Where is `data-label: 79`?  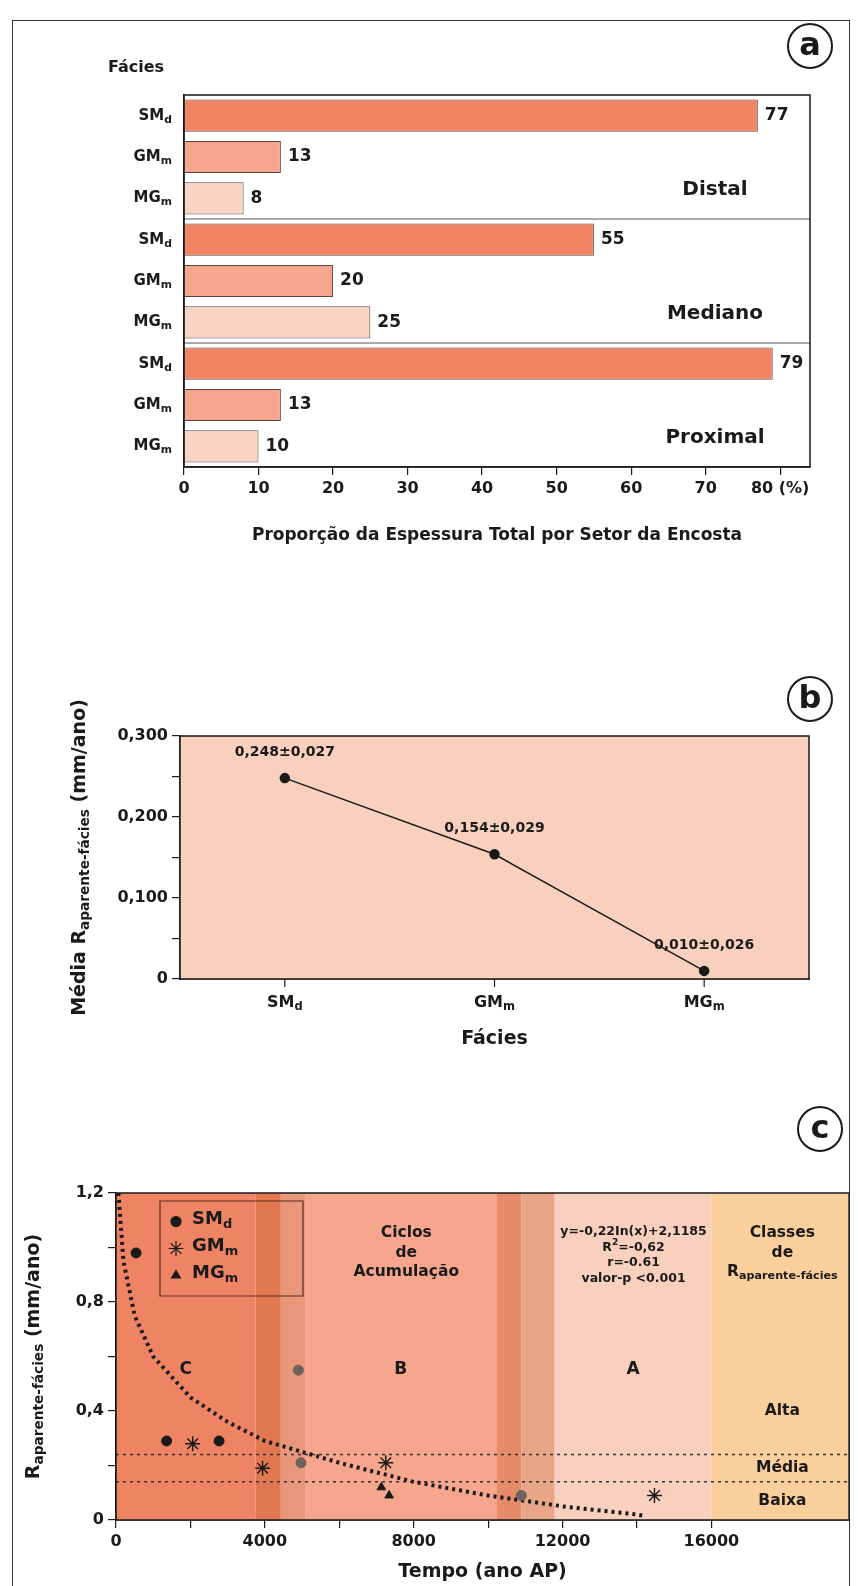 data-label: 79 is located at coordinates (791, 362).